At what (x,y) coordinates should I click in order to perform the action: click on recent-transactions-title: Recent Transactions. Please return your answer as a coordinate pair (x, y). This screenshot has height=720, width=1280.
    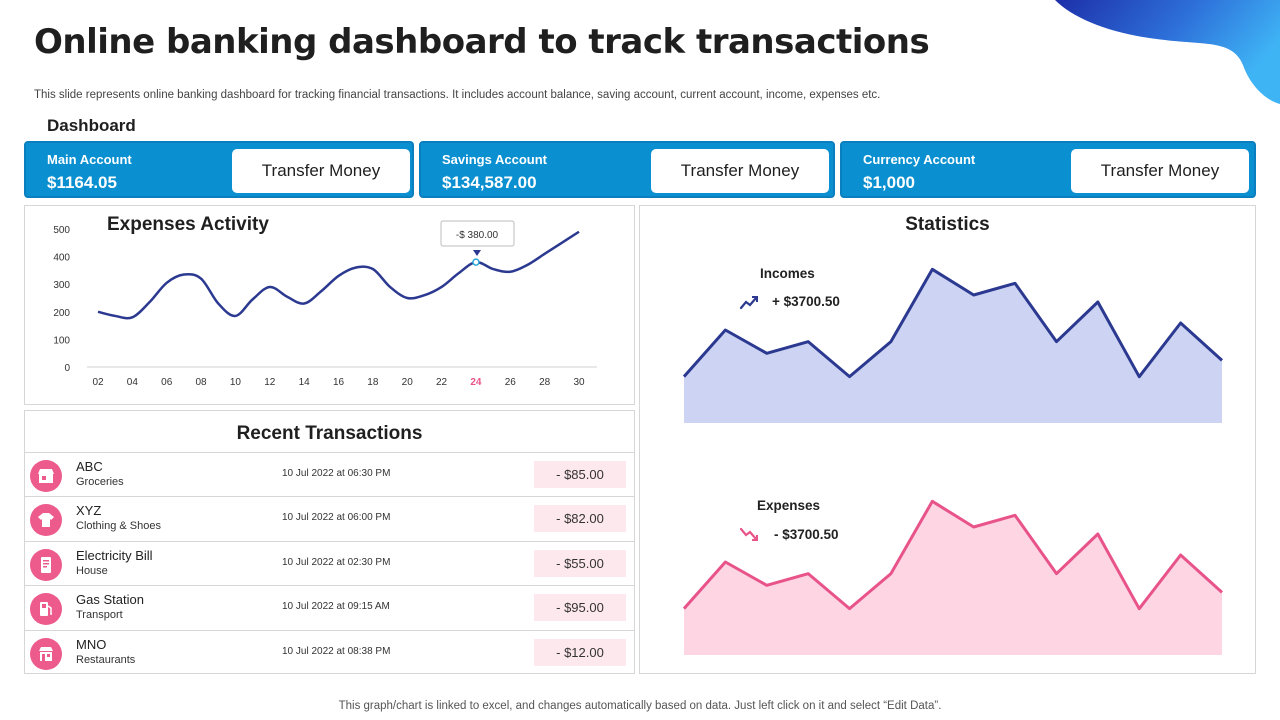
    Looking at the image, I should click on (329, 433).